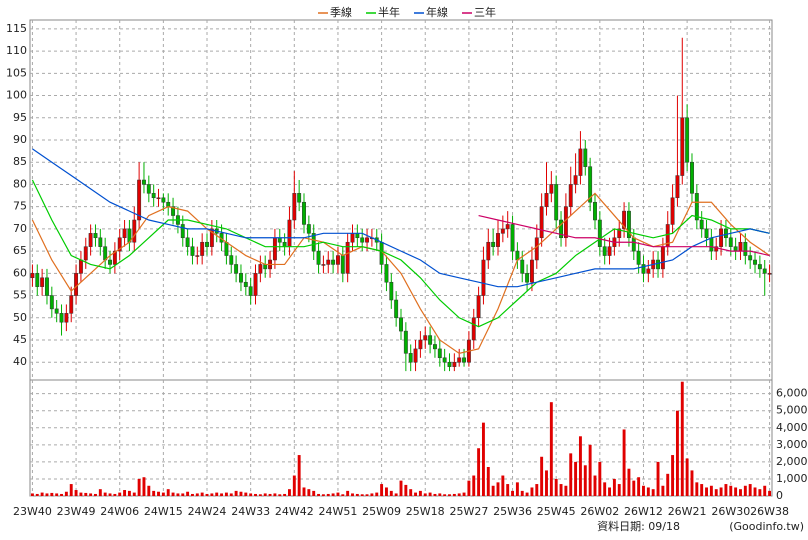 This screenshot has width=808, height=540. I want to click on x-tick-label: 24W24, so click(207, 511).